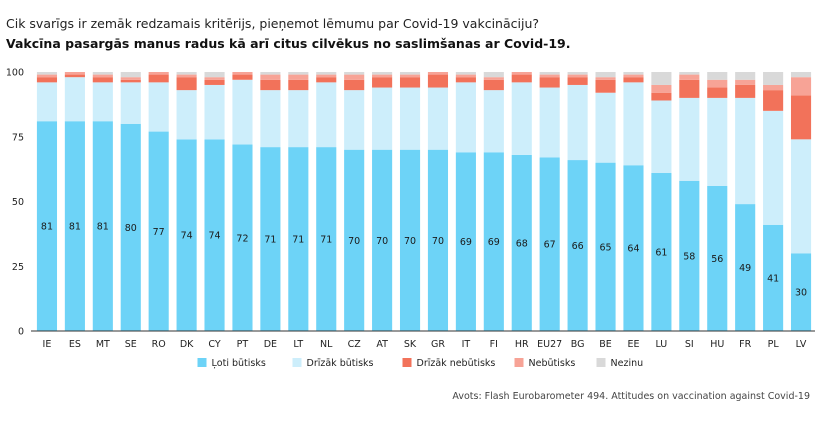 The image size is (820, 421). What do you see at coordinates (131, 344) in the screenshot?
I see `x-category-label: SE` at bounding box center [131, 344].